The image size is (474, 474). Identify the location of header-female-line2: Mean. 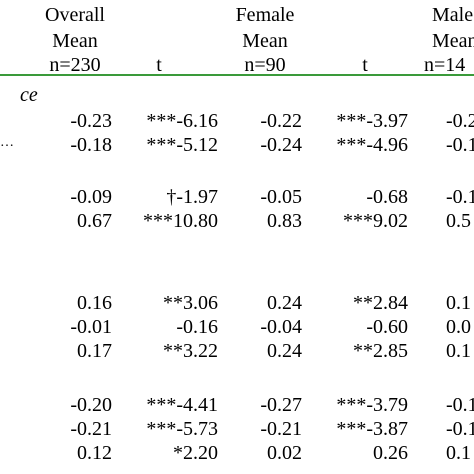
(265, 41).